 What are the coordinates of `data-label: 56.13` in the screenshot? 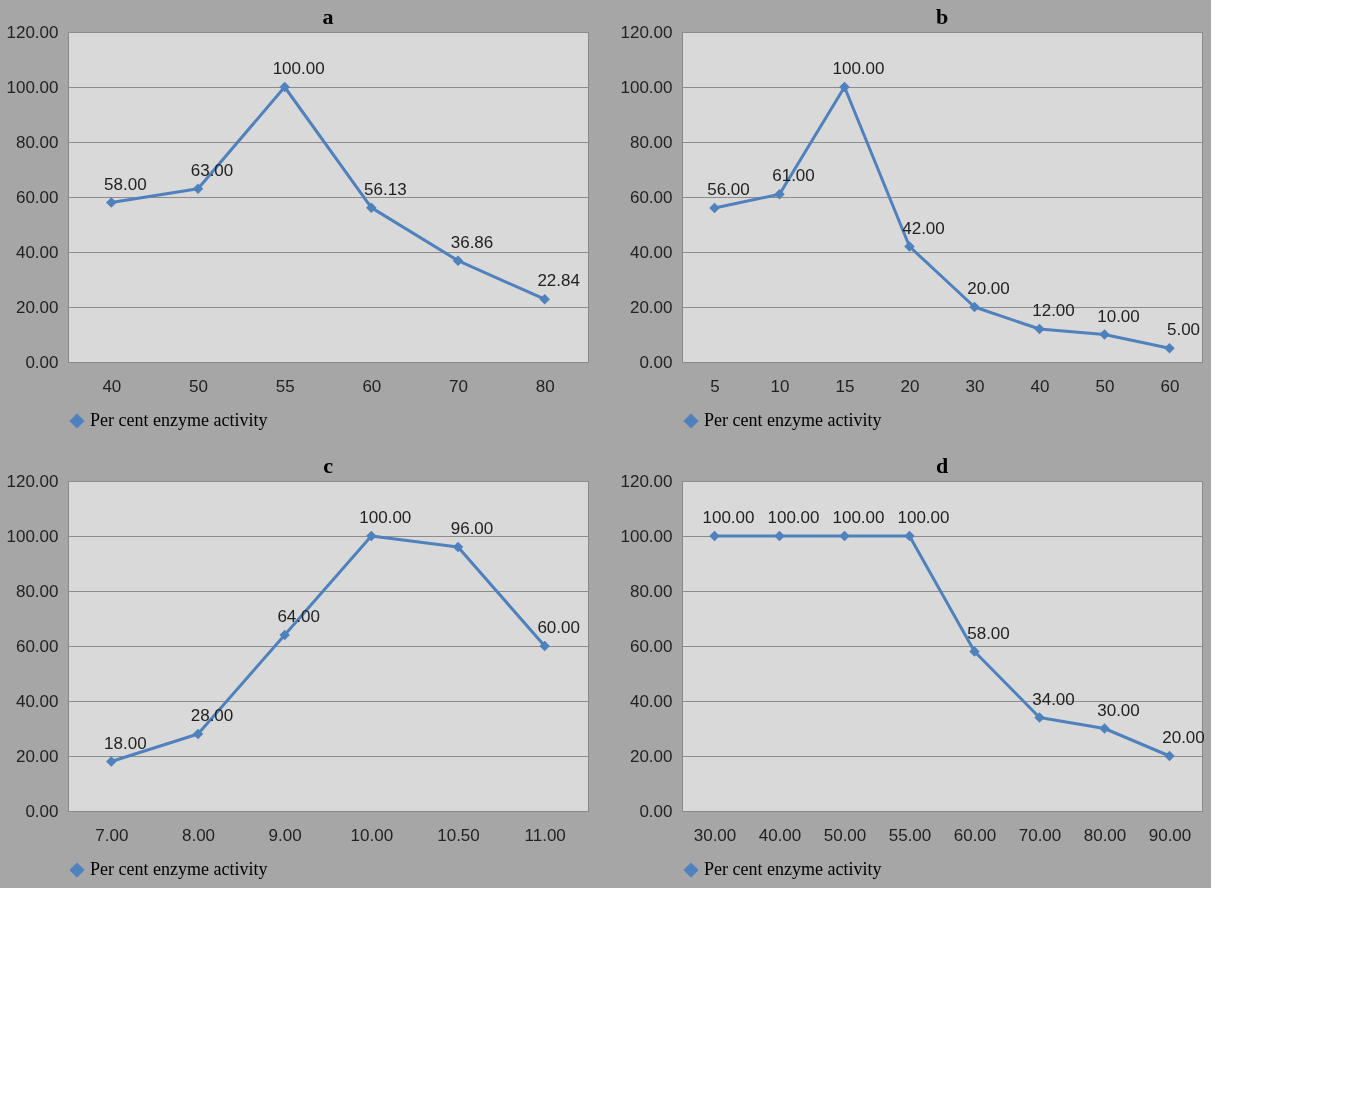 It's located at (385, 189).